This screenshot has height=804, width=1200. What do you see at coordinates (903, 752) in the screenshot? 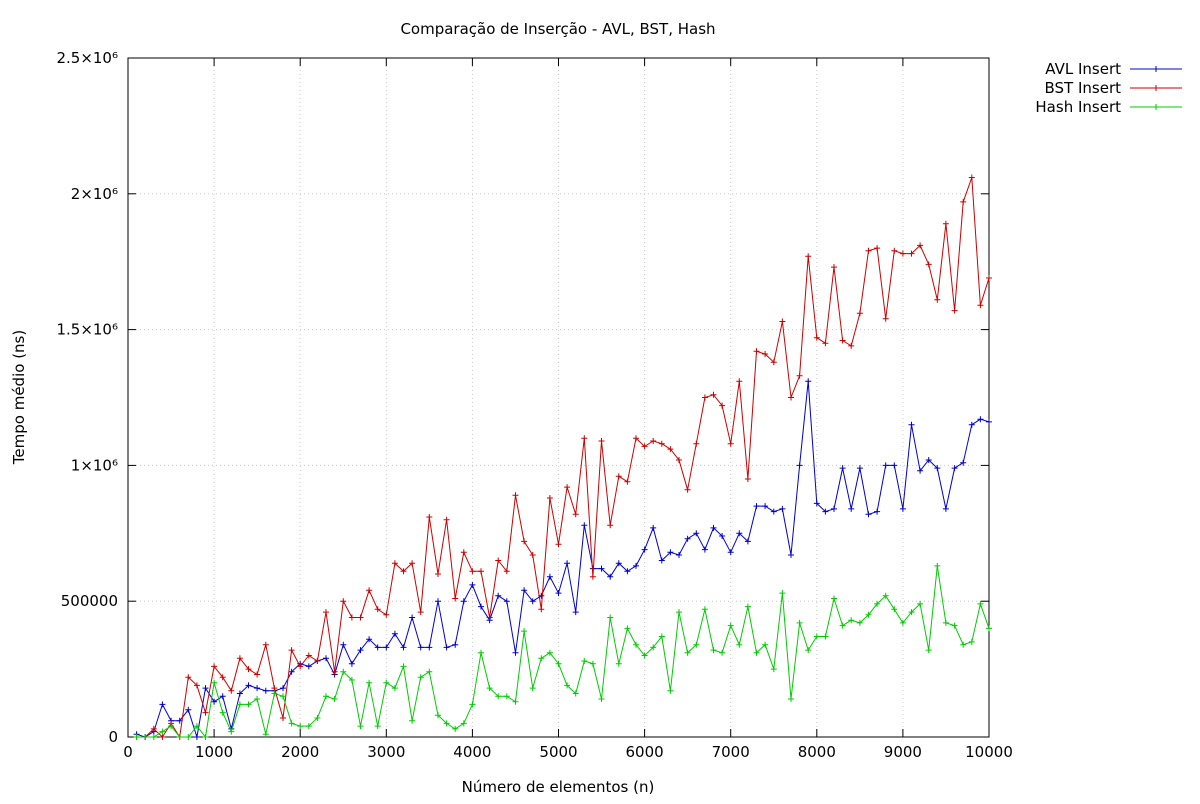
I see `x-tick-label: 9000` at bounding box center [903, 752].